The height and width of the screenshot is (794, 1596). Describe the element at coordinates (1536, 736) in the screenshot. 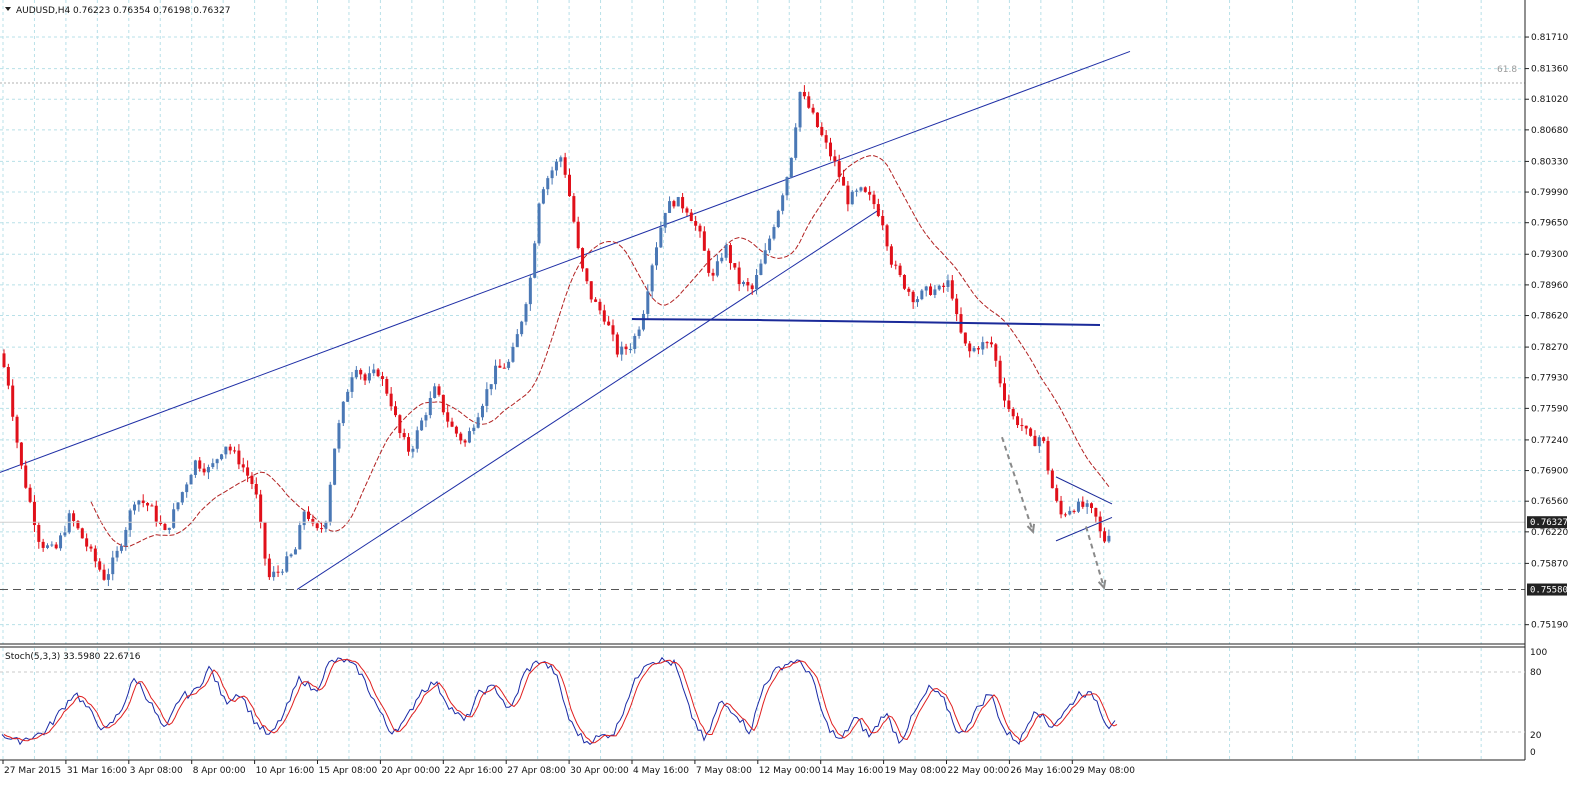

I see `stoch-axis-20: 20` at that location.